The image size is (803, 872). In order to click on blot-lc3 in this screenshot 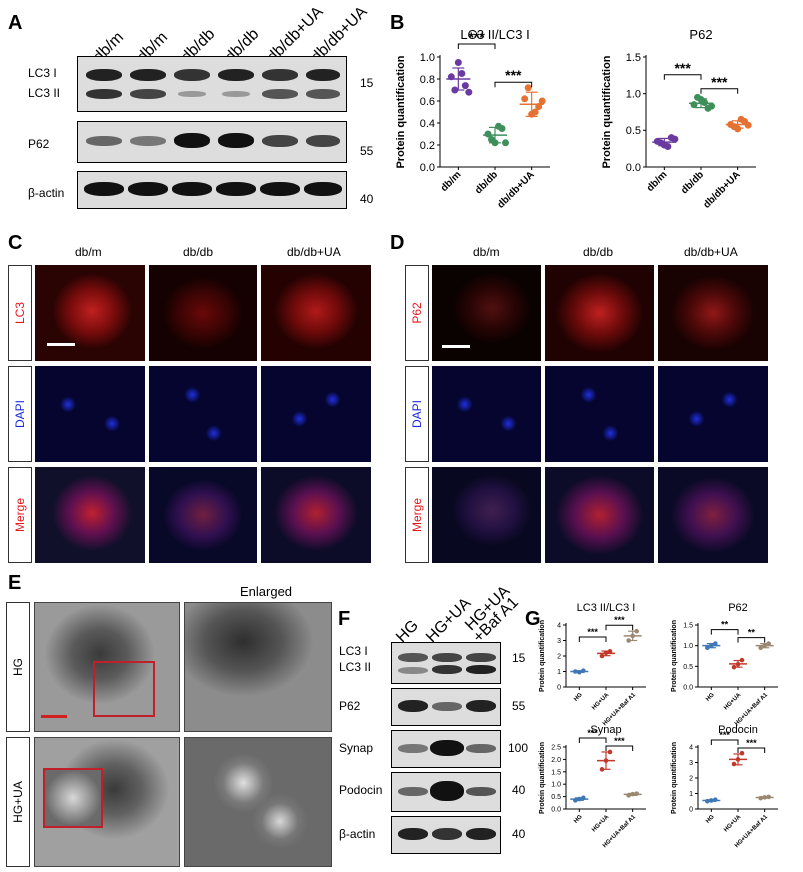, I will do `click(446, 663)`.